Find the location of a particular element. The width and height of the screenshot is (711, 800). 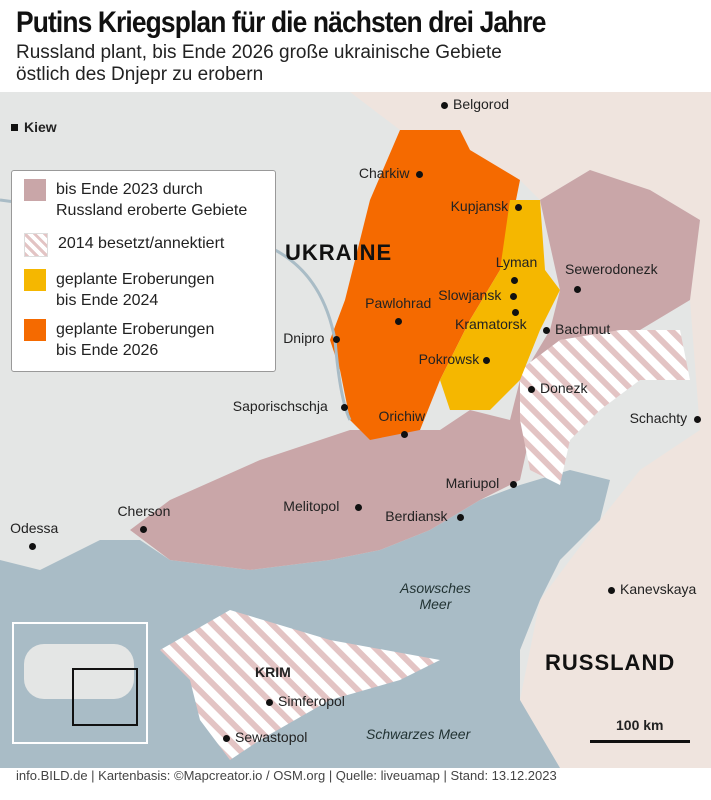

label-kiew: Kiew is located at coordinates (40, 127).